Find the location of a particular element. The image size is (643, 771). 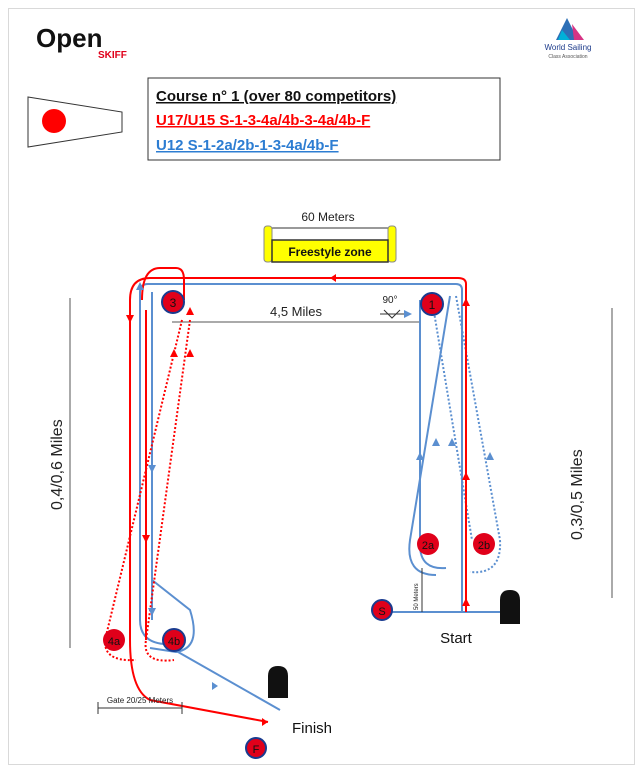

logo-sub: SKIFF is located at coordinates (112, 55).